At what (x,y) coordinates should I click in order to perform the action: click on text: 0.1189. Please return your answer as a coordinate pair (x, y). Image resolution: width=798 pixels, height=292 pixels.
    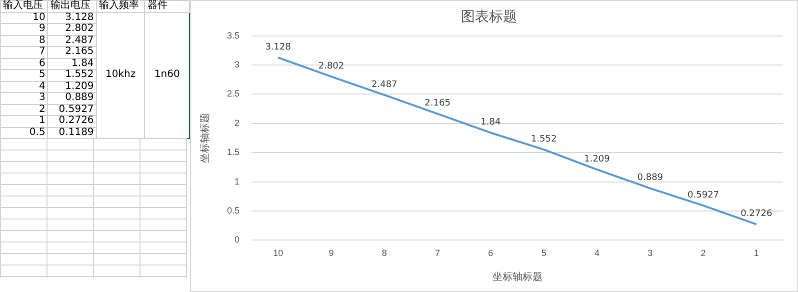
    Looking at the image, I should click on (72, 132).